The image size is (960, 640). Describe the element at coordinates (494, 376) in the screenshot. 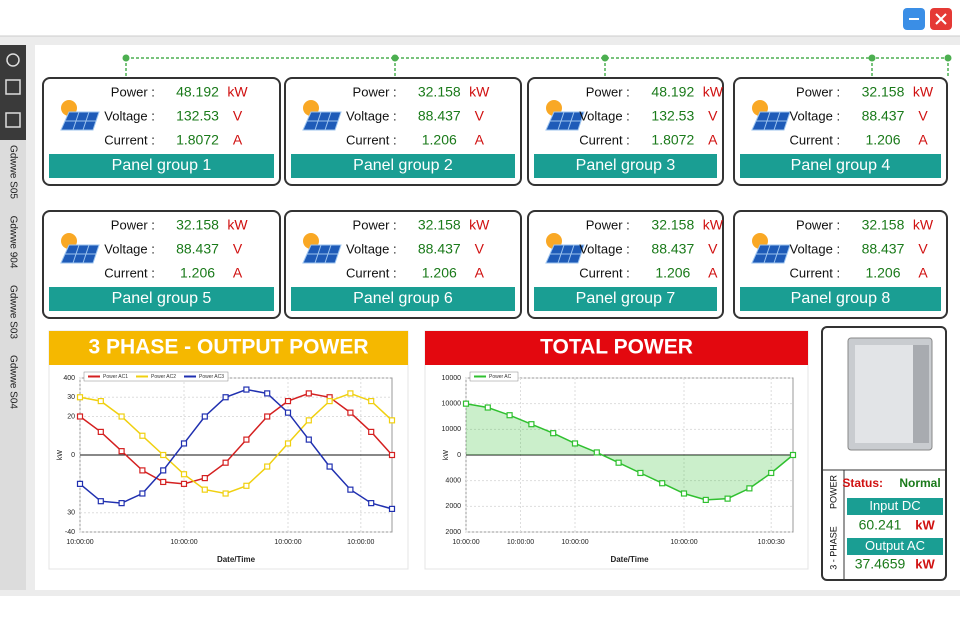

I see `legend` at that location.